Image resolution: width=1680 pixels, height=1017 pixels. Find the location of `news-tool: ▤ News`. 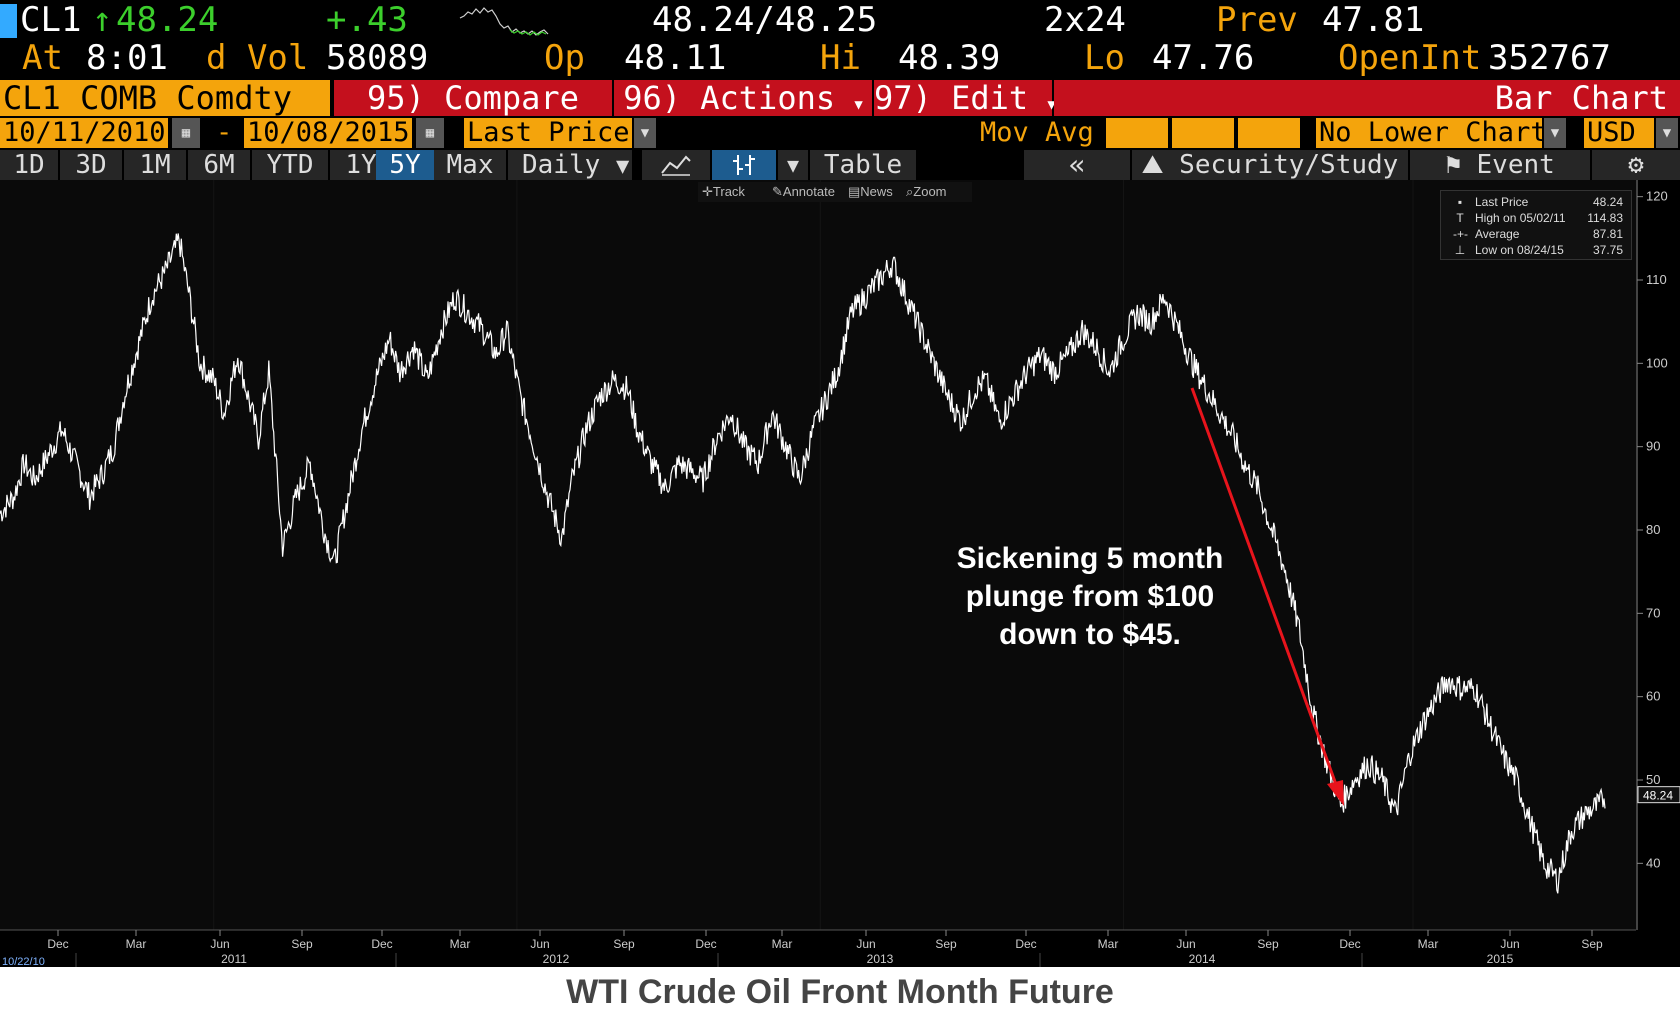

news-tool: ▤ News is located at coordinates (870, 192).